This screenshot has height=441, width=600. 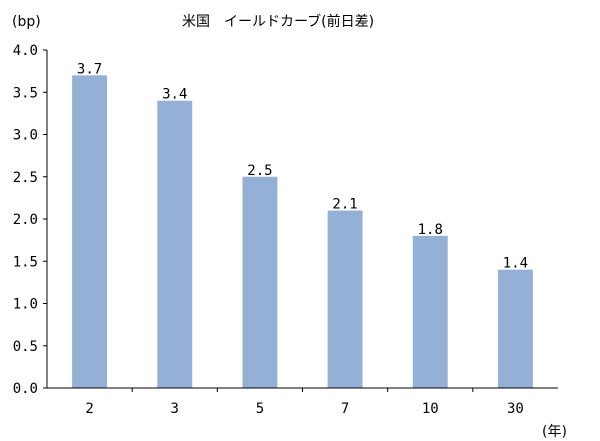 What do you see at coordinates (25, 51) in the screenshot?
I see `y-tick-label: 4.0` at bounding box center [25, 51].